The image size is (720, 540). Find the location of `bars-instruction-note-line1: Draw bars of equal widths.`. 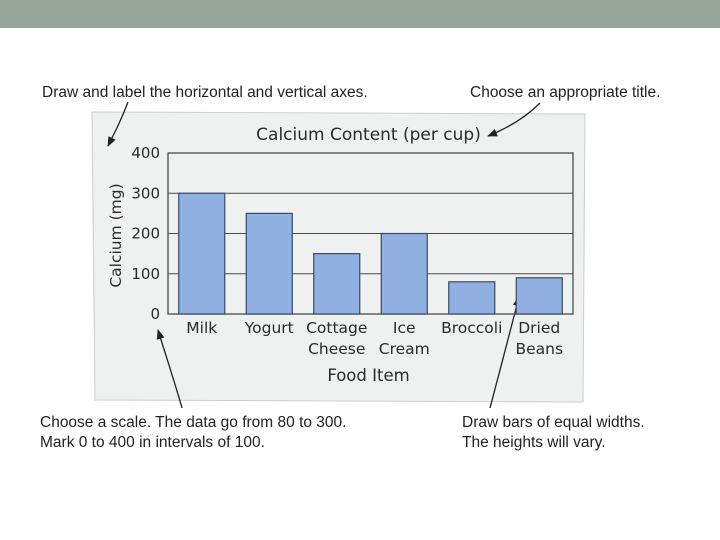

bars-instruction-note-line1: Draw bars of equal widths. is located at coordinates (553, 422).